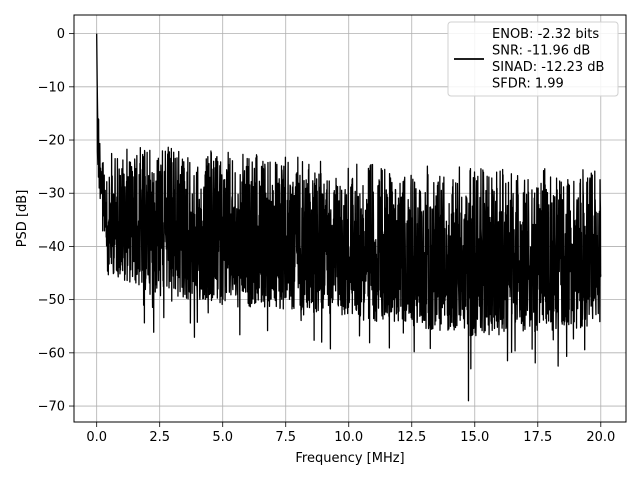 This screenshot has width=640, height=480. I want to click on y-tick-label: 0, so click(61, 34).